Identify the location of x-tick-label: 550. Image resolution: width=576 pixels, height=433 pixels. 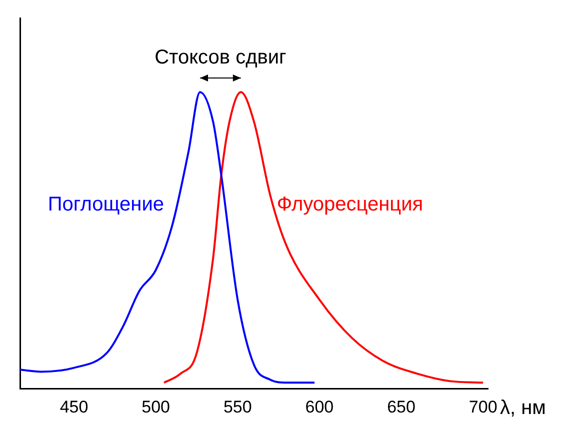
(237, 406).